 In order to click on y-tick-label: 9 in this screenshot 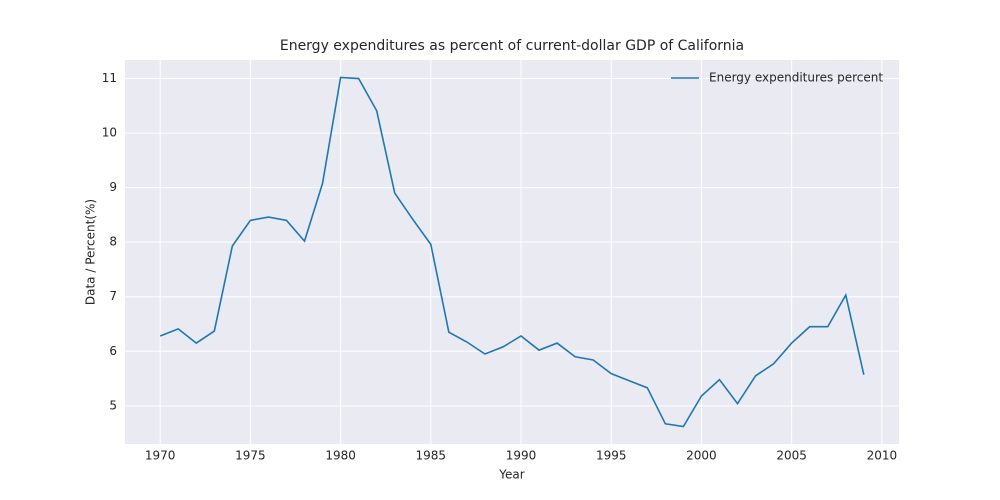, I will do `click(113, 187)`.